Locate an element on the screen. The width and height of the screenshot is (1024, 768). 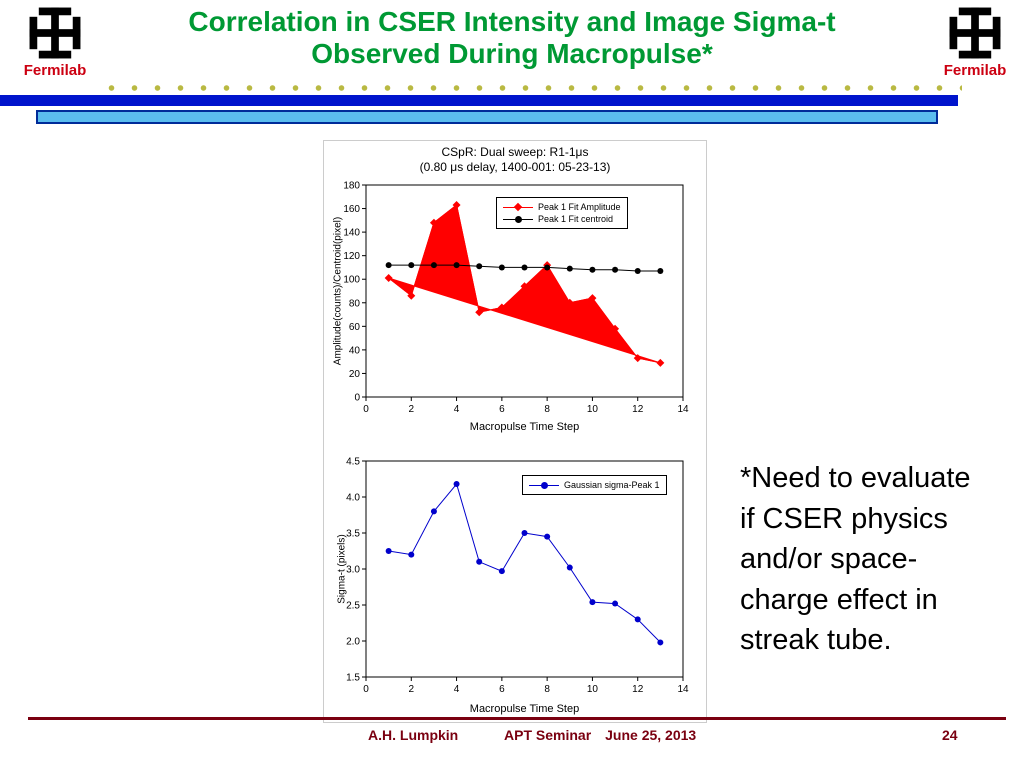
y-tick-label: 3.5 is located at coordinates (353, 534).